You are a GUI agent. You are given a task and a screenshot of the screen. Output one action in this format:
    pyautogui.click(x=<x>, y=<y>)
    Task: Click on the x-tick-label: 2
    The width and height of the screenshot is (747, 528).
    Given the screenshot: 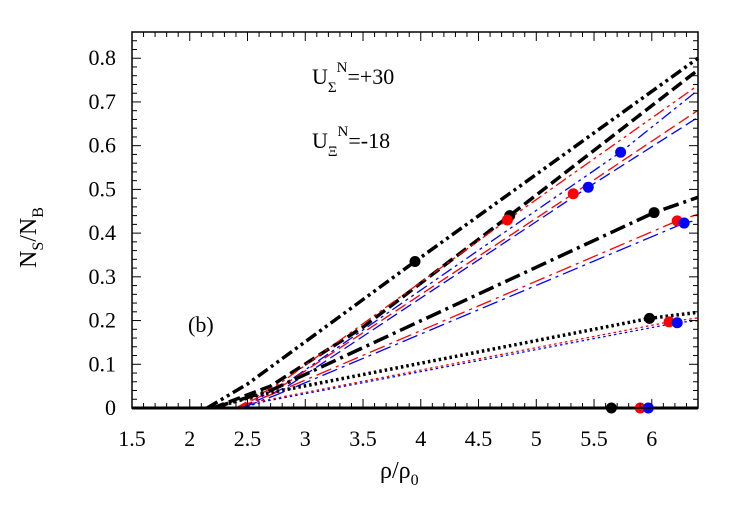 What is the action you would take?
    pyautogui.click(x=189, y=438)
    